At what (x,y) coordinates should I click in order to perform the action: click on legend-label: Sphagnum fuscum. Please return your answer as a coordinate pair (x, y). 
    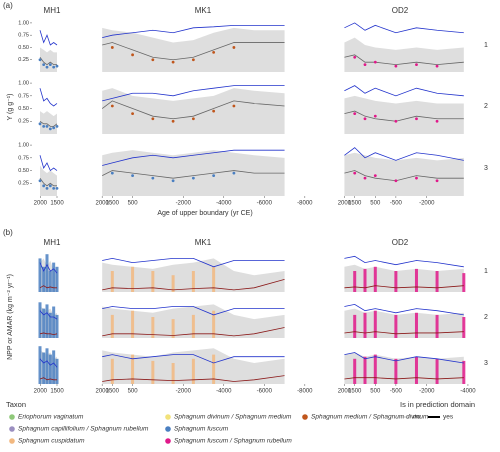
    Looking at the image, I should click on (201, 429).